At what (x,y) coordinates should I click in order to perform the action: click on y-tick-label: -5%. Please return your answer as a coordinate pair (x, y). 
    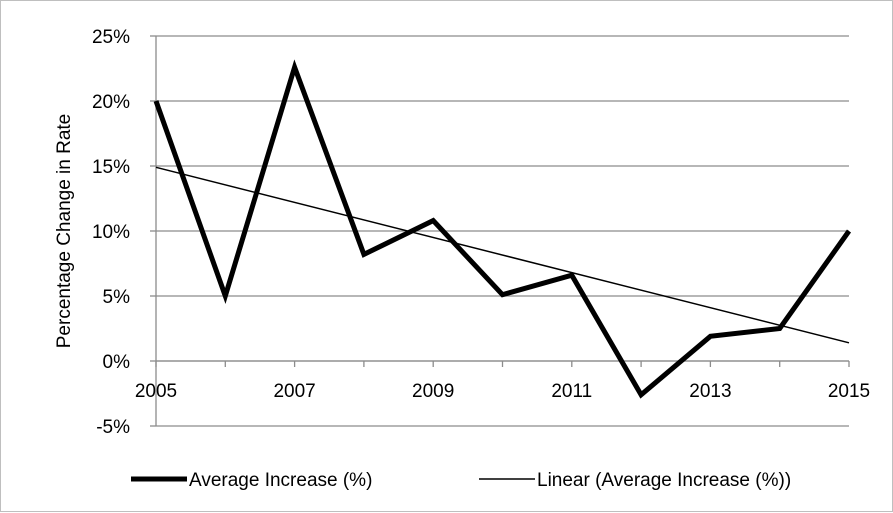
    Looking at the image, I should click on (113, 427).